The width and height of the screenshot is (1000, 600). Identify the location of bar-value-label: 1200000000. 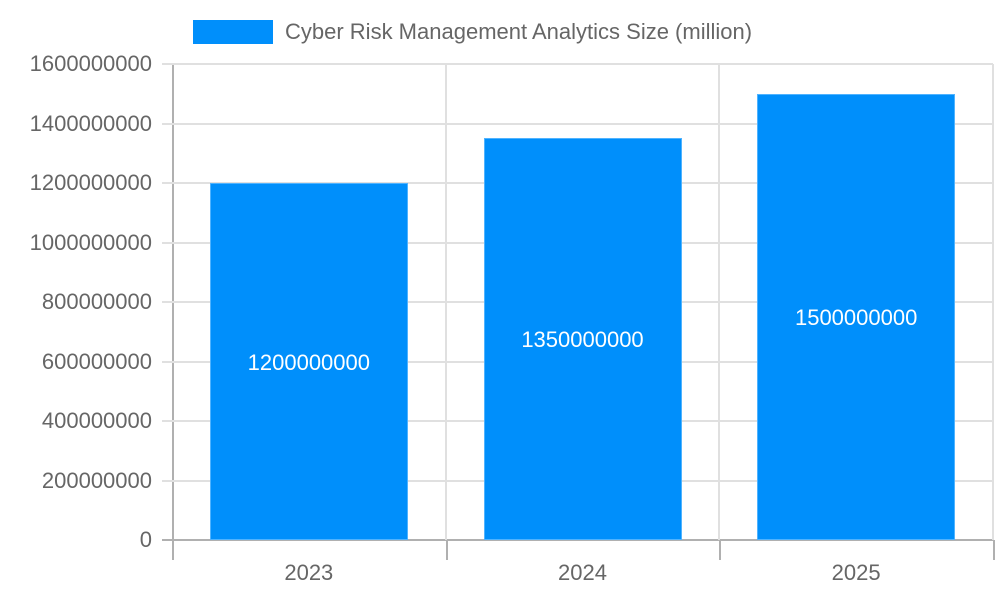
(308, 362).